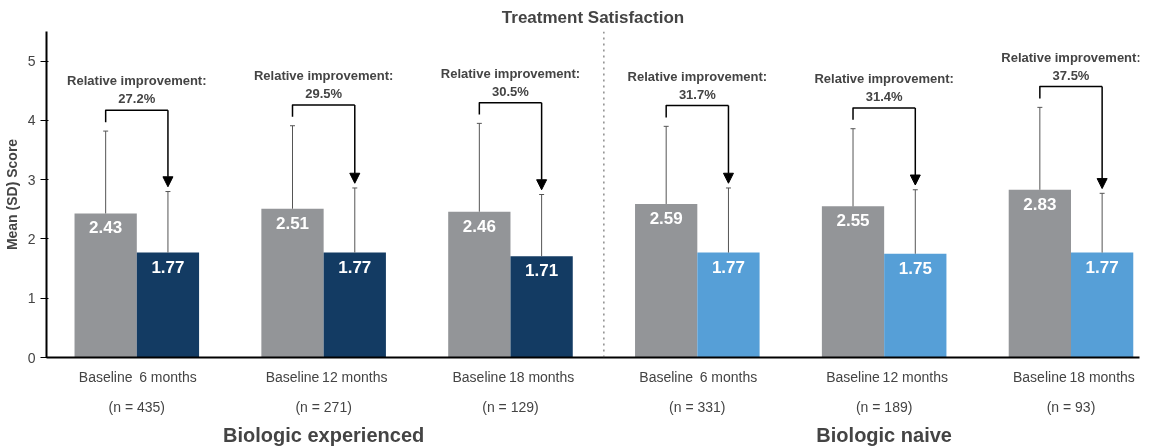 The image size is (1149, 448). What do you see at coordinates (510, 406) in the screenshot?
I see `text: (n = 129)` at bounding box center [510, 406].